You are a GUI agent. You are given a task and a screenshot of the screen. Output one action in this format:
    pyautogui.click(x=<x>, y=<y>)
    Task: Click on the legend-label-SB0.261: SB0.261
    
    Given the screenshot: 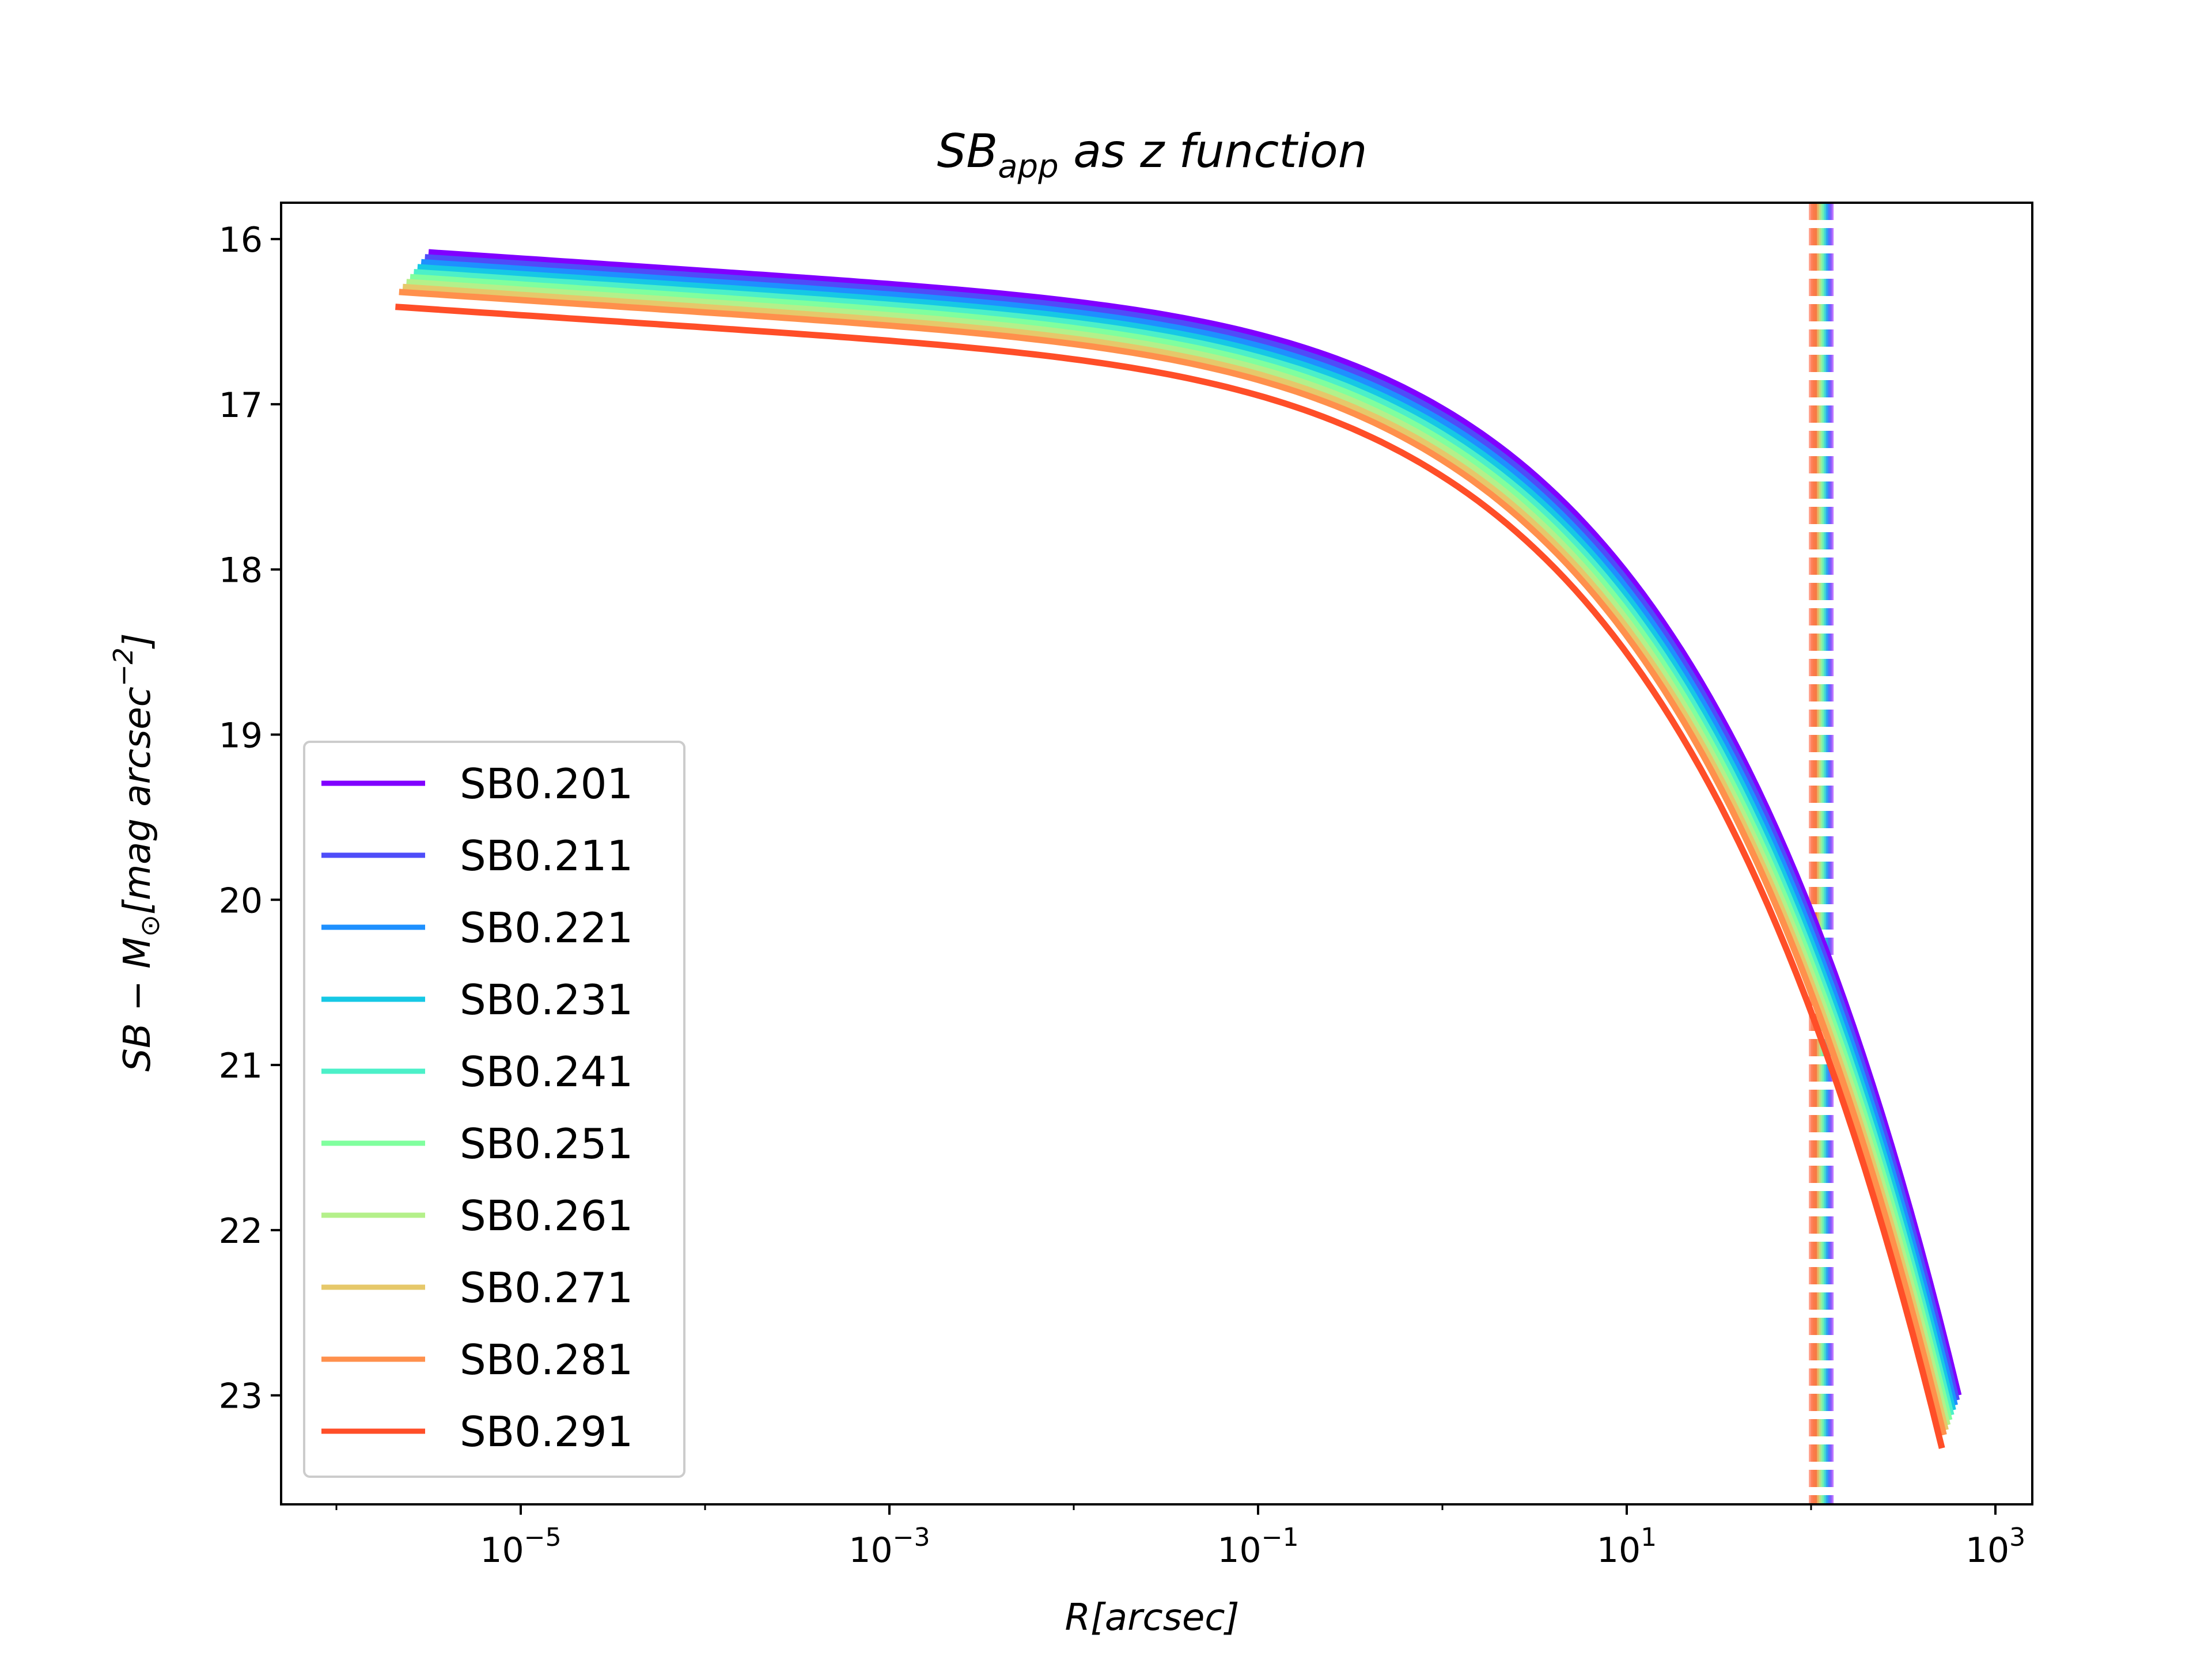 What is the action you would take?
    pyautogui.click(x=546, y=1216)
    